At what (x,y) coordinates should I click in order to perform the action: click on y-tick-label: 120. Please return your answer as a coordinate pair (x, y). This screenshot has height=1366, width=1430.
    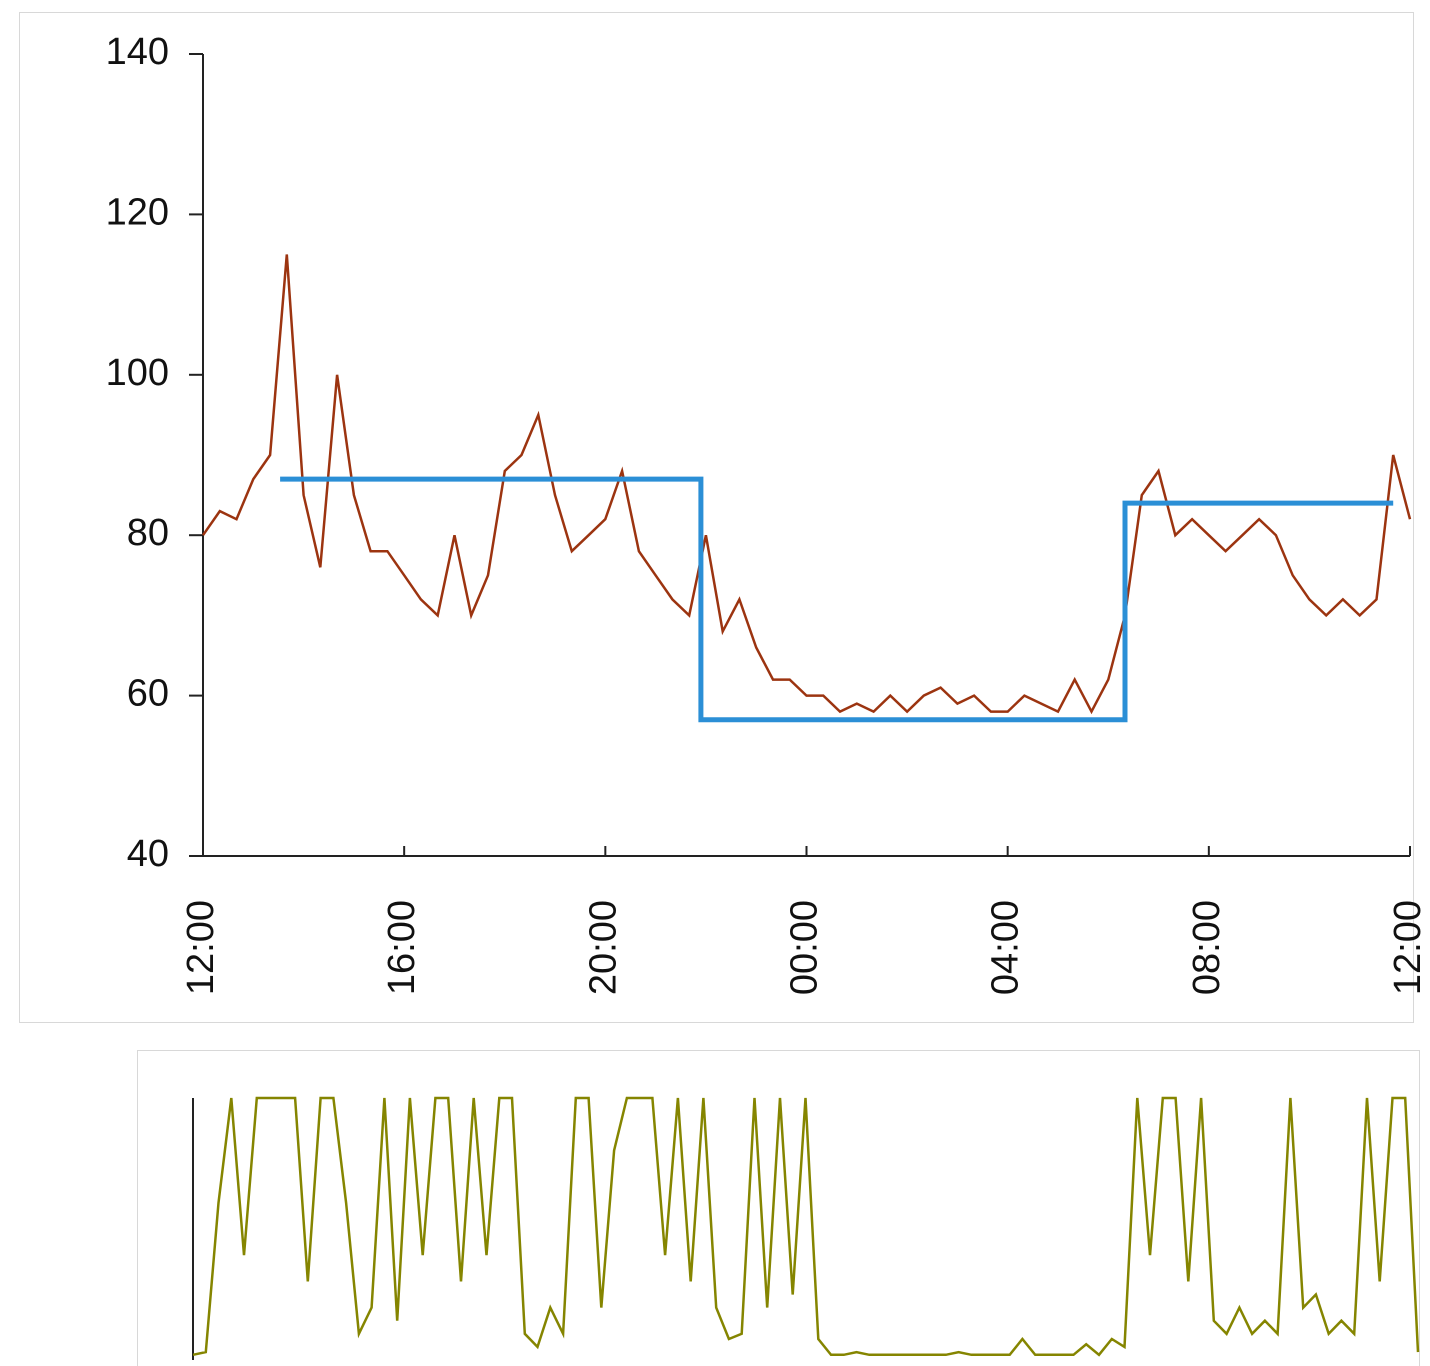
    Looking at the image, I should click on (137, 212).